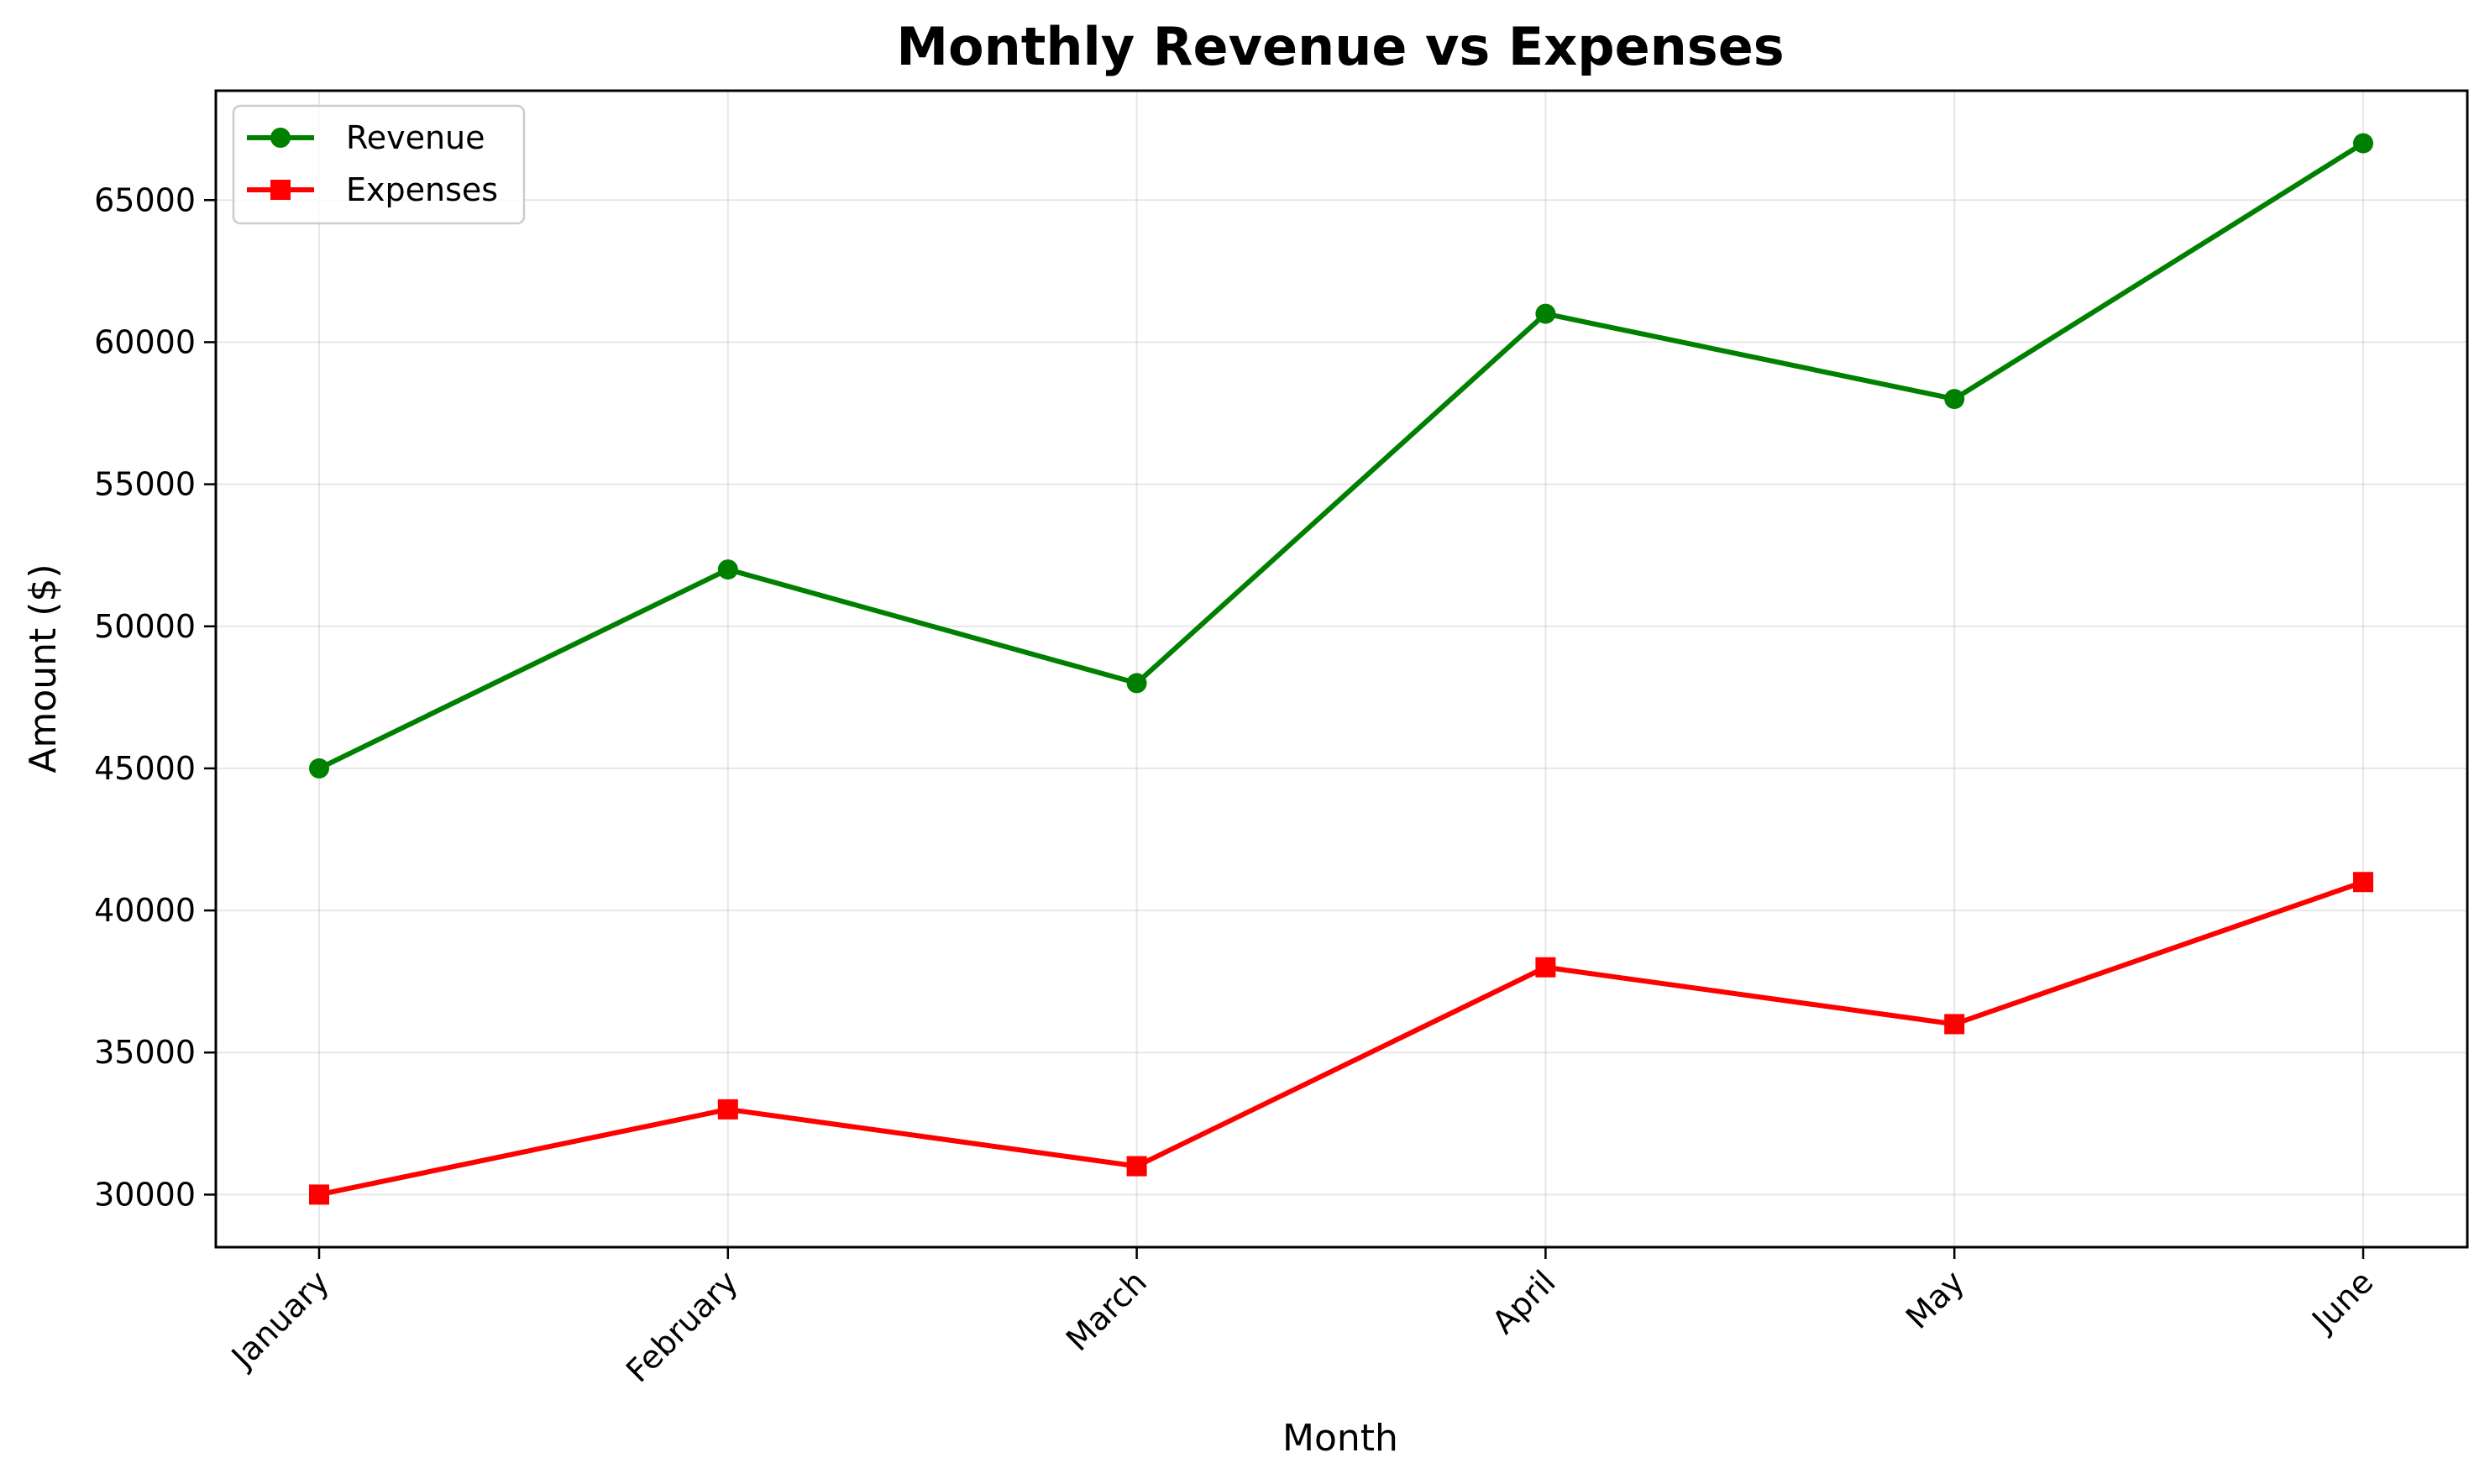 The width and height of the screenshot is (2490, 1484). Describe the element at coordinates (422, 189) in the screenshot. I see `legend-label: Expenses` at that location.